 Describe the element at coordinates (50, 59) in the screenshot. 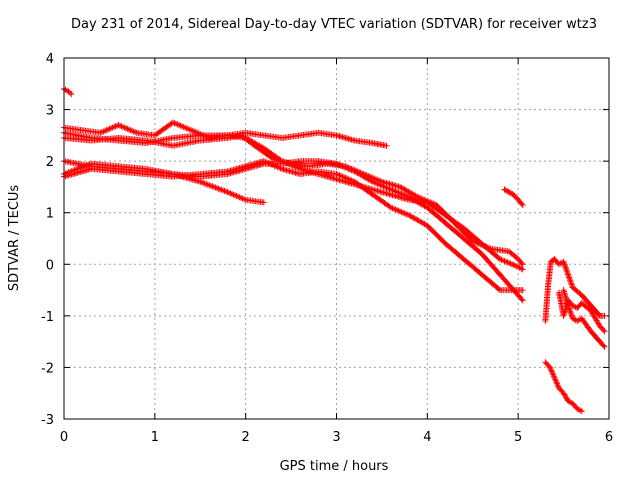

I see `y-tick-label: 4` at that location.